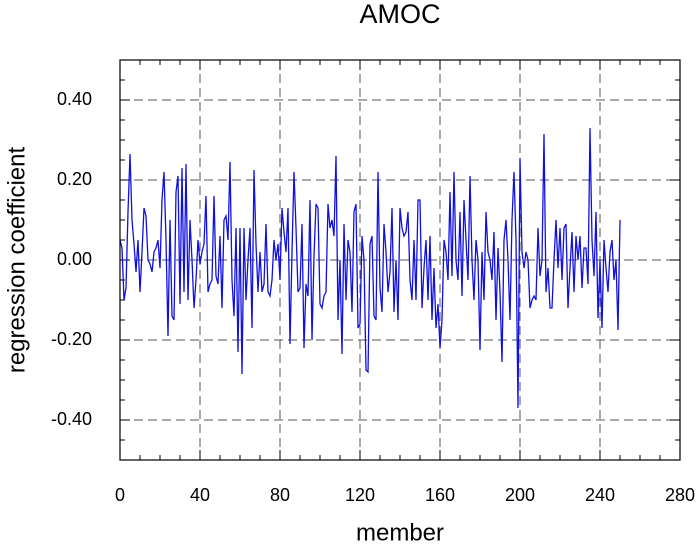 The image size is (698, 545). I want to click on y-tick-label: 0.40, so click(74, 99).